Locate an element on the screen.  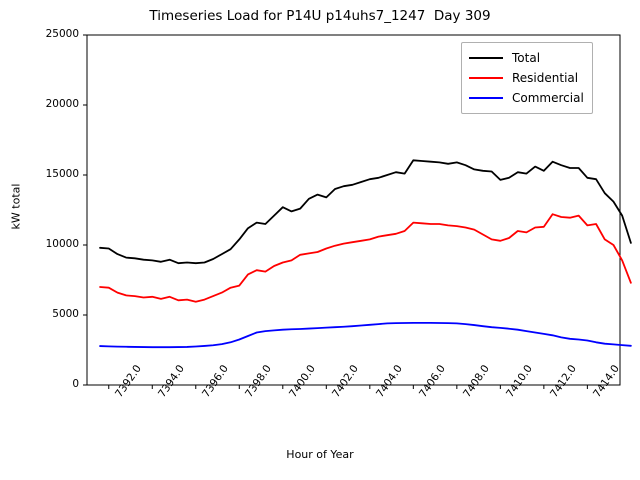
chart-legend: Total Residential Commercial is located at coordinates (527, 78).